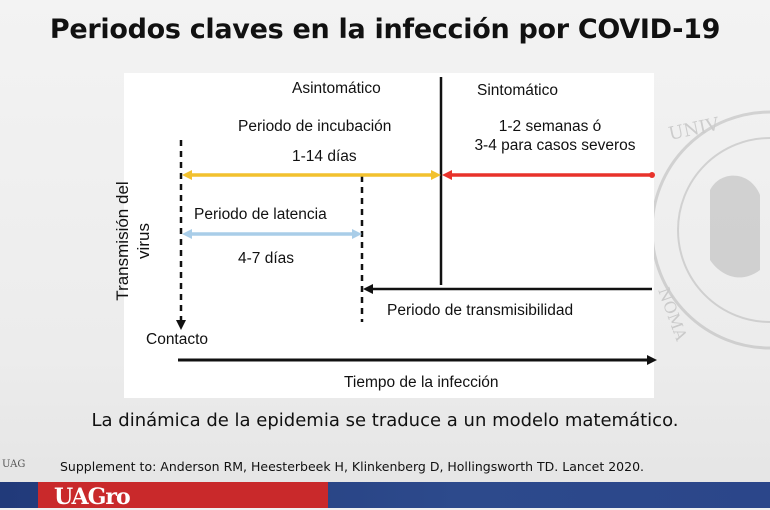  I want to click on incubation-label: Periodo de incubación, so click(315, 126).